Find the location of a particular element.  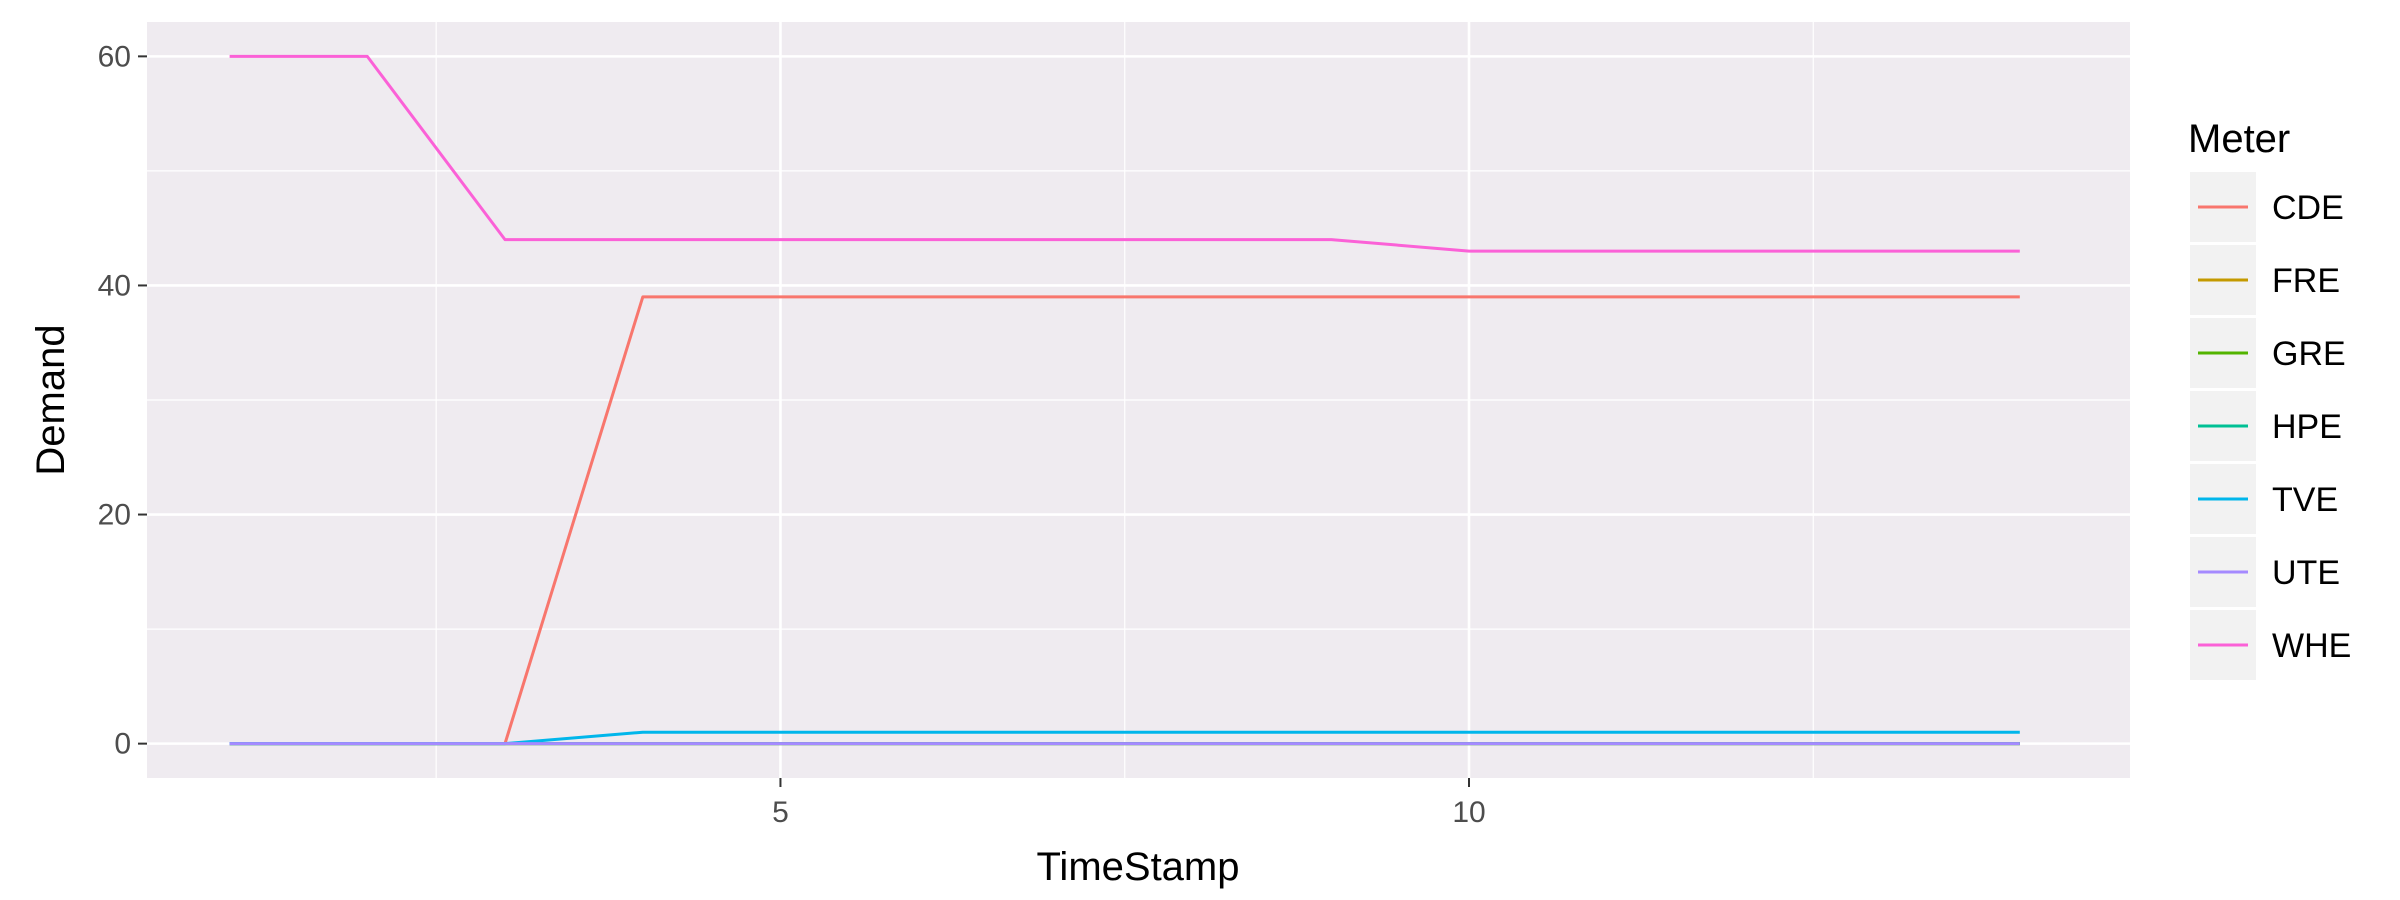

legend-item-fre: FRE is located at coordinates (2265, 280).